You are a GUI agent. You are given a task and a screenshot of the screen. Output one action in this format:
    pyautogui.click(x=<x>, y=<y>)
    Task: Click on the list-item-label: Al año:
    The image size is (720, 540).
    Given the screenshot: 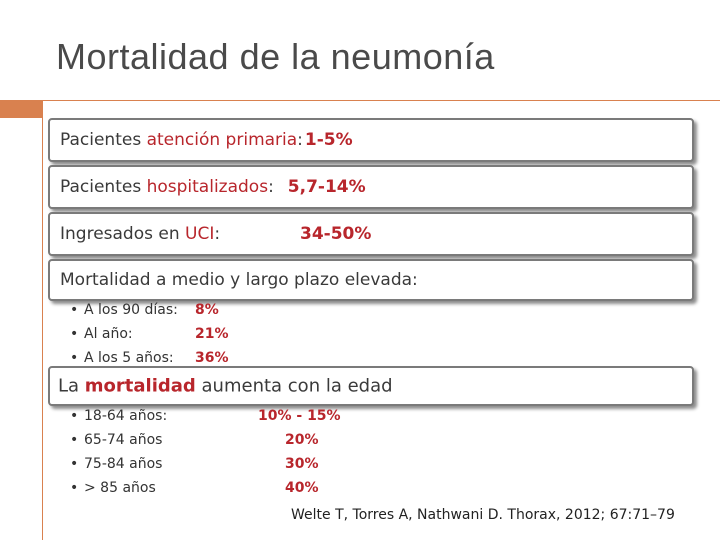 What is the action you would take?
    pyautogui.click(x=108, y=334)
    